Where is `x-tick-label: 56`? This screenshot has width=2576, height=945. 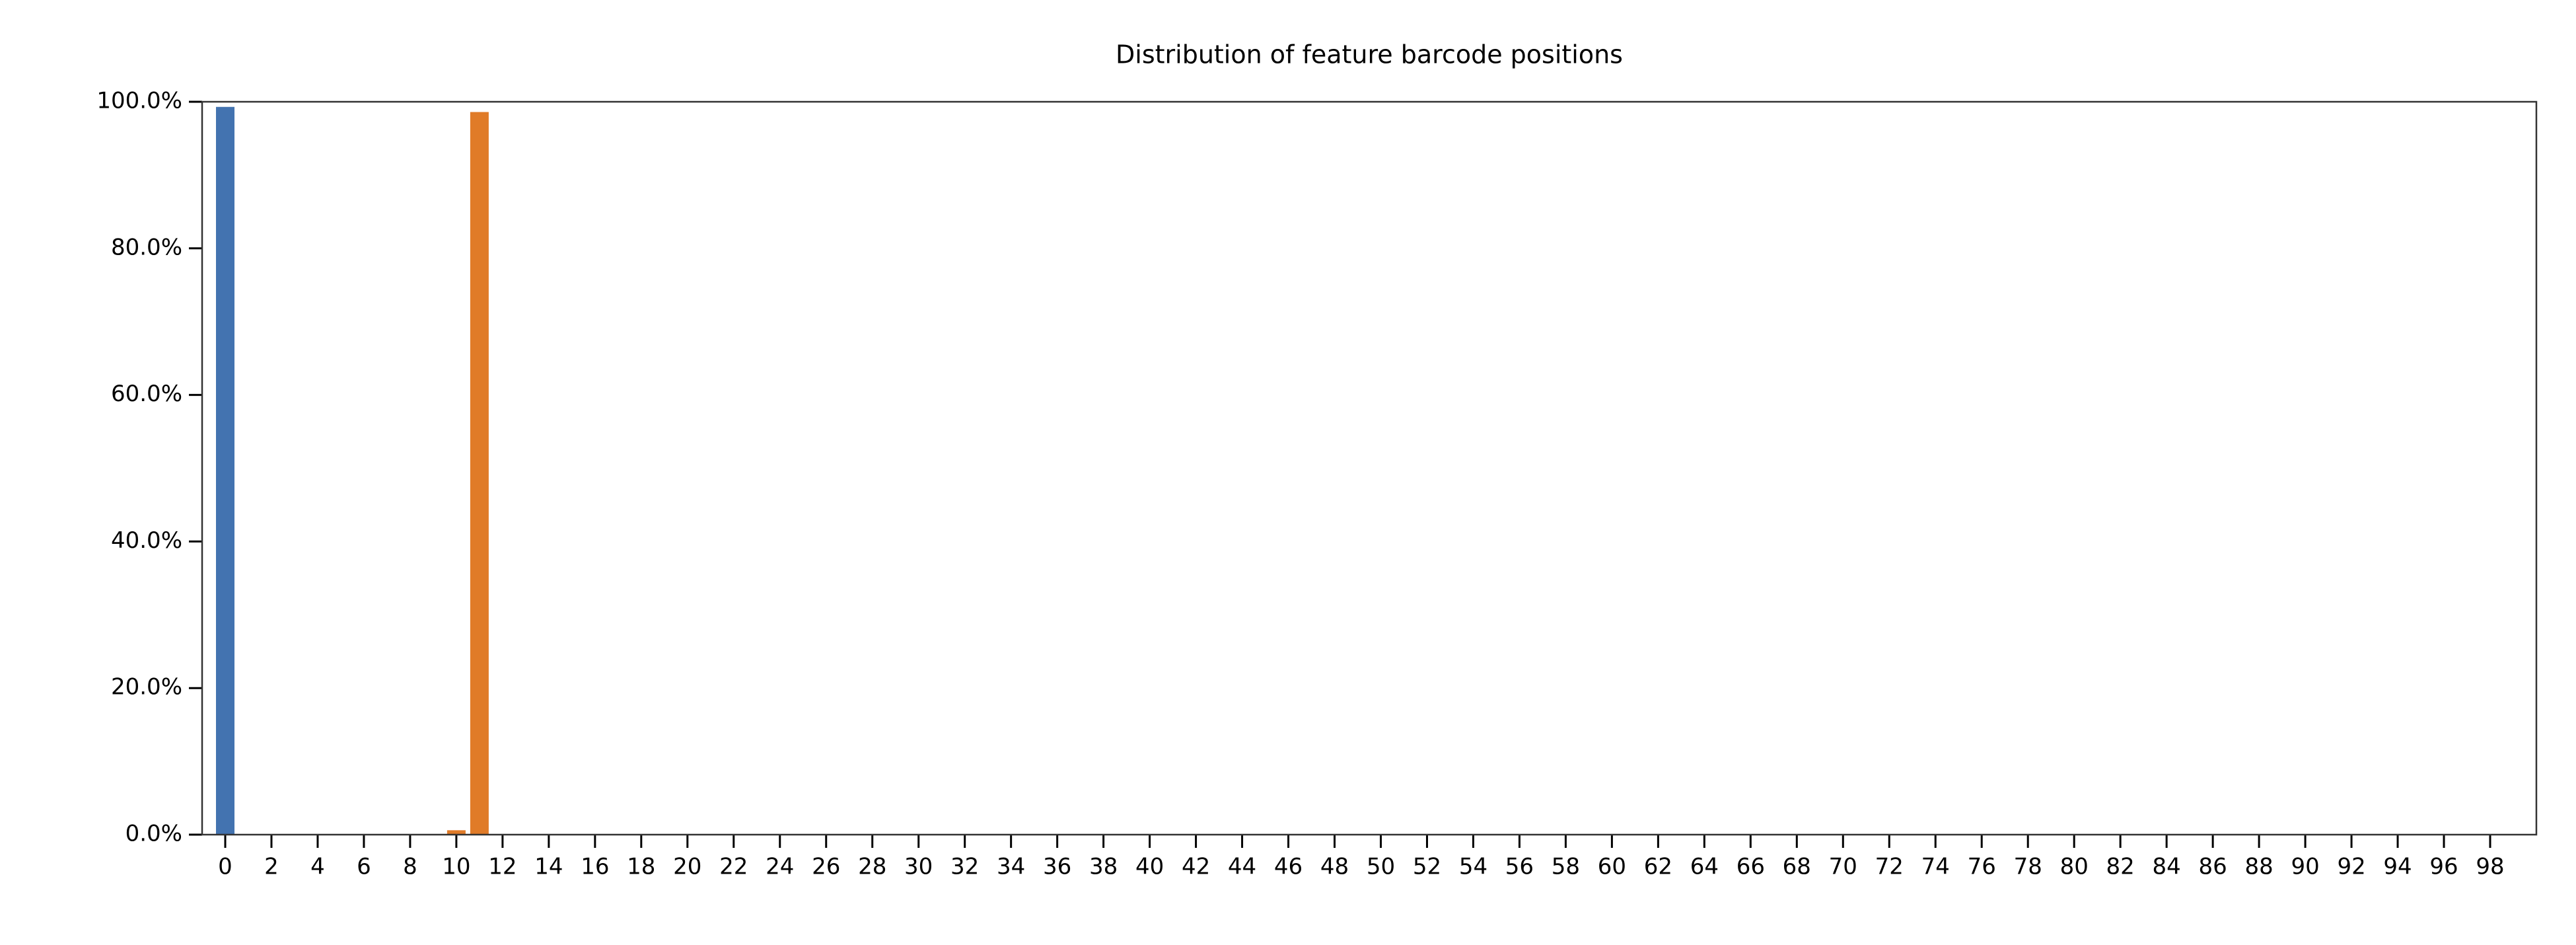 x-tick-label: 56 is located at coordinates (1519, 867).